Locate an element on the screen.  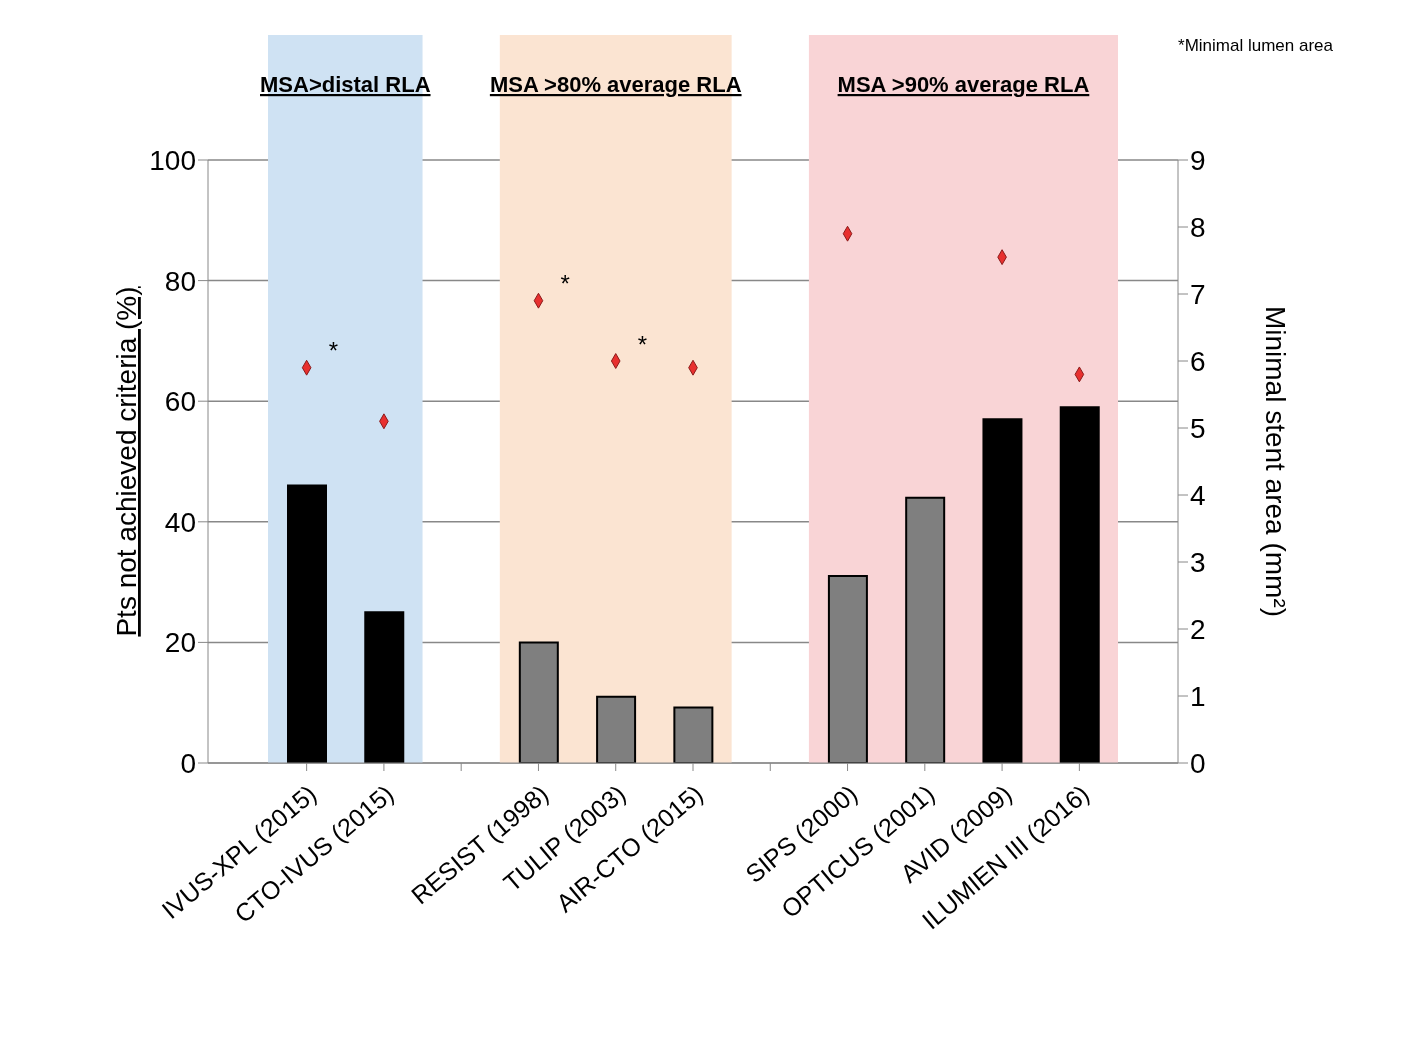
y2-tick-label: 1 is located at coordinates (1198, 696).